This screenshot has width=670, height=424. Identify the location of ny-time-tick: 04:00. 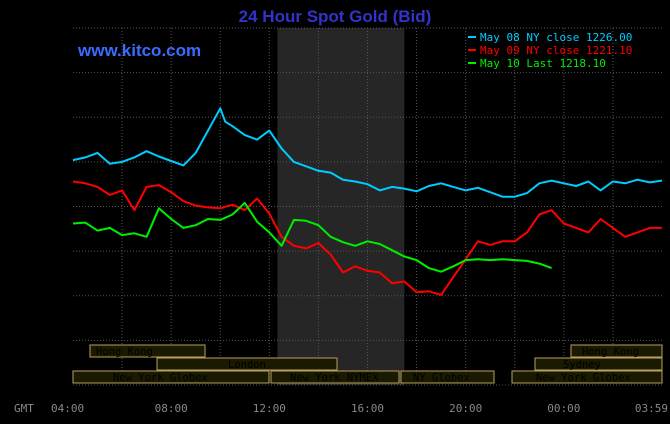
(171, 395).